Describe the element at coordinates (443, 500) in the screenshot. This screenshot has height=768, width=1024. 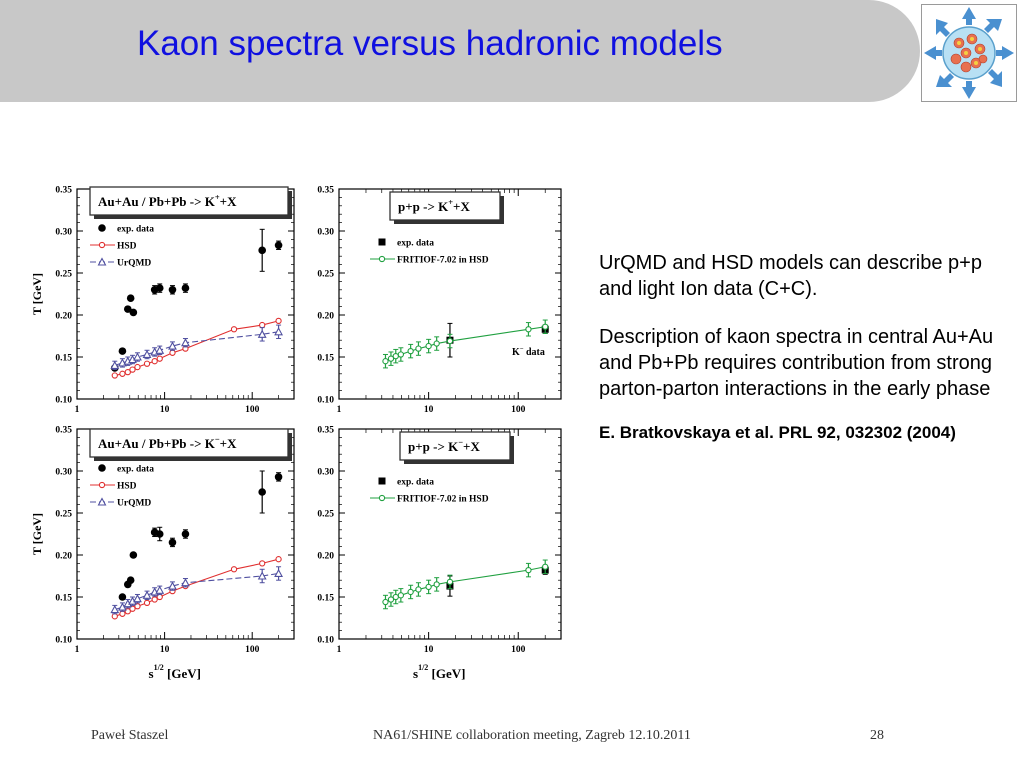
I see `legend-label: FRITIOF-7.02 in HSD` at that location.